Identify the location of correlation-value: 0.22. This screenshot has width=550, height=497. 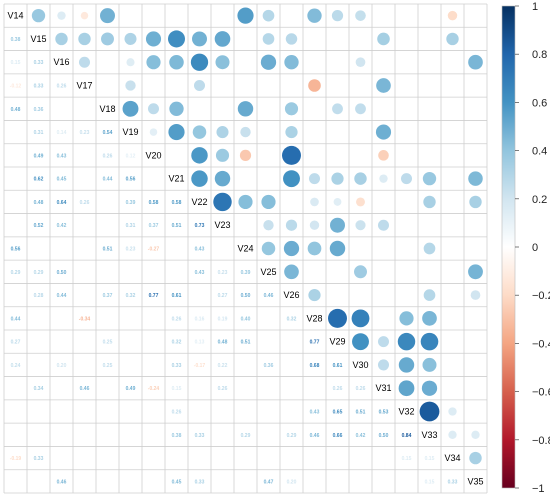
(223, 366).